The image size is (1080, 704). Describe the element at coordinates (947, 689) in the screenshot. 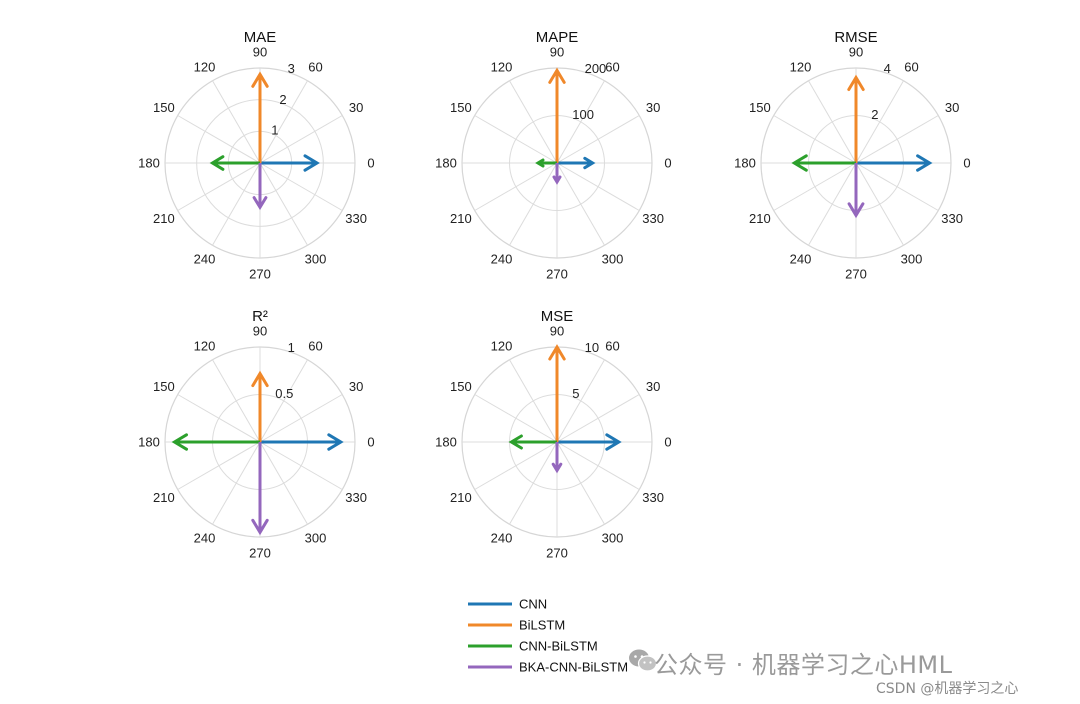

I see `watermark-credit: CSDN @机器学习之心` at that location.